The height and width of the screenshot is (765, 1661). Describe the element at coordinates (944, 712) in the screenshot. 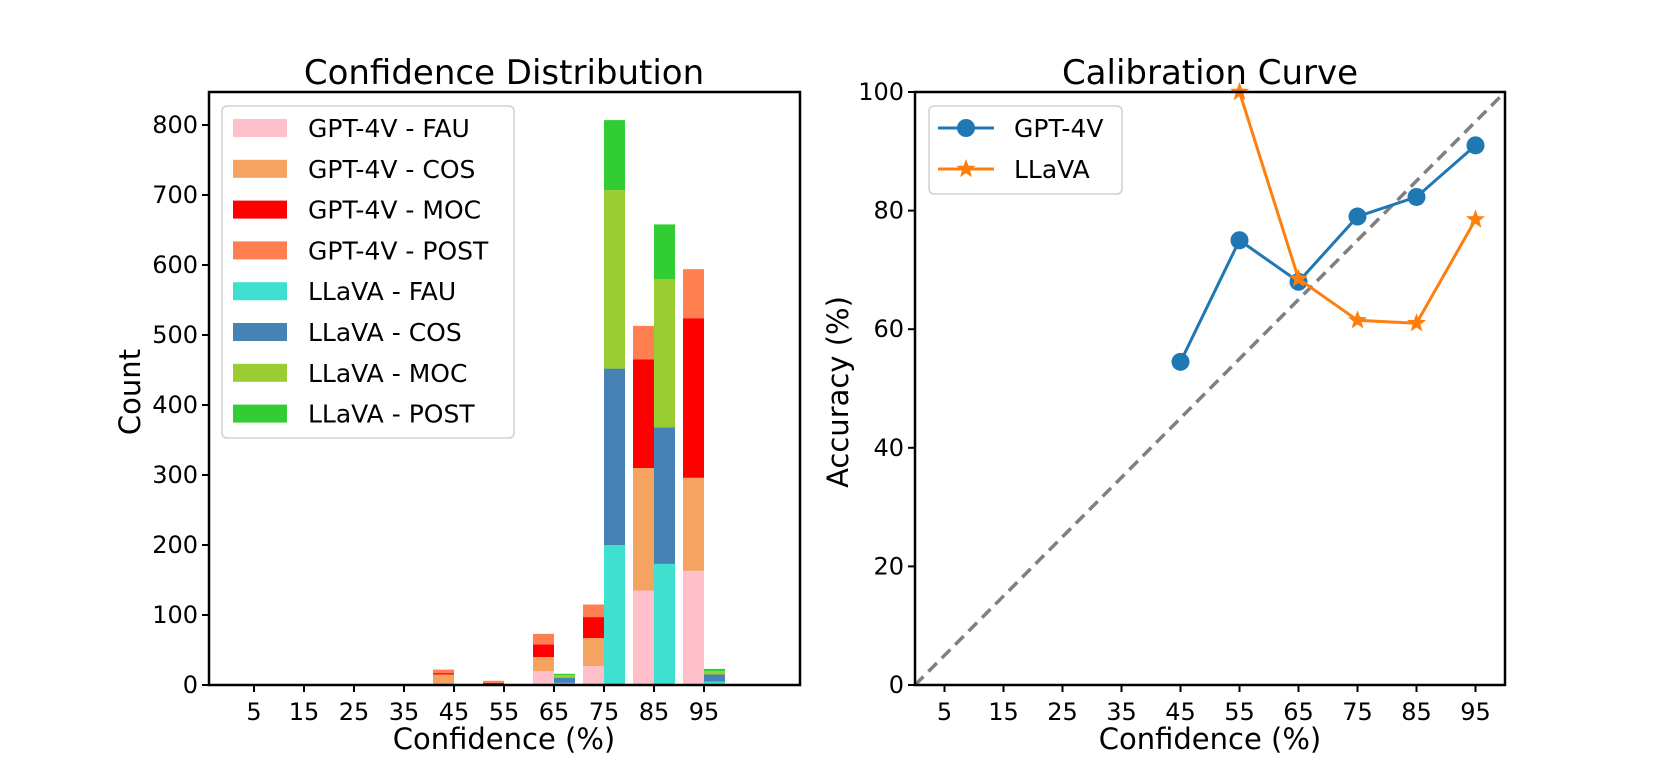

I see `chart2-x-tick-label: 5` at that location.